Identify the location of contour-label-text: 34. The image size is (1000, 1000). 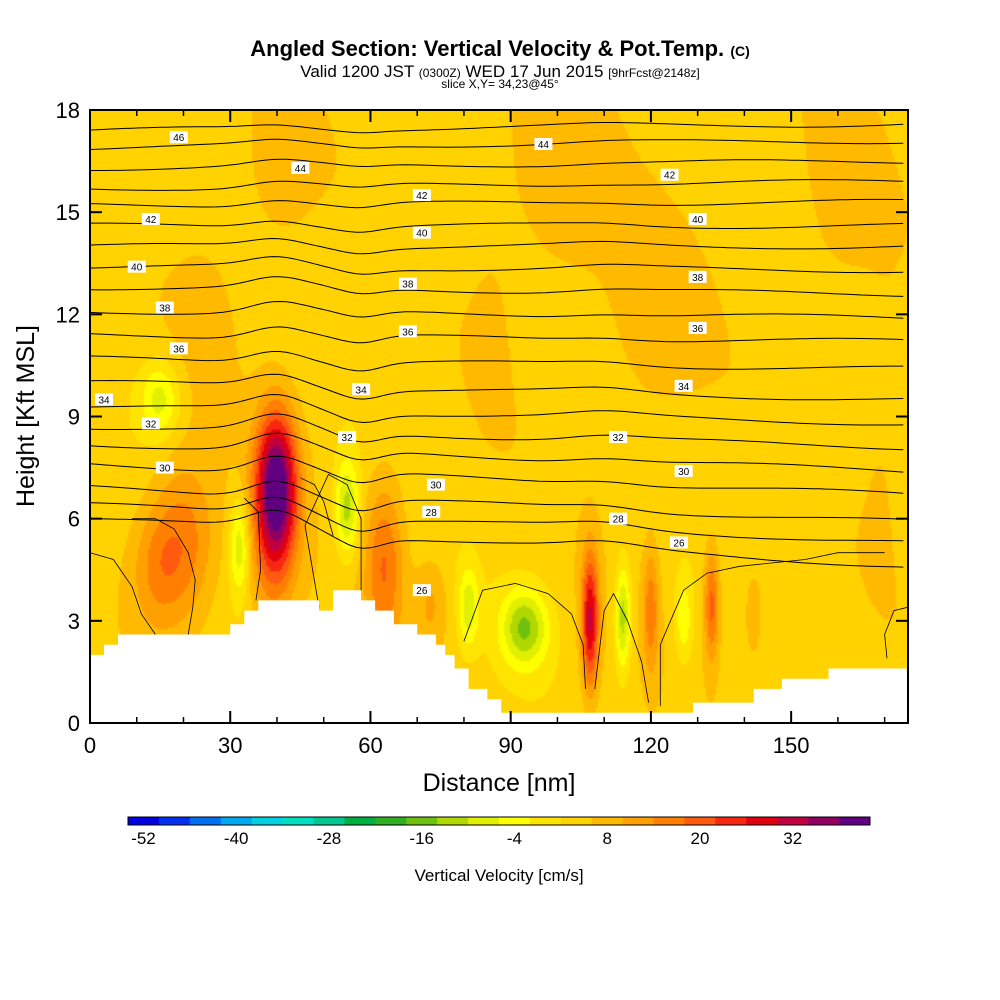
(362, 390).